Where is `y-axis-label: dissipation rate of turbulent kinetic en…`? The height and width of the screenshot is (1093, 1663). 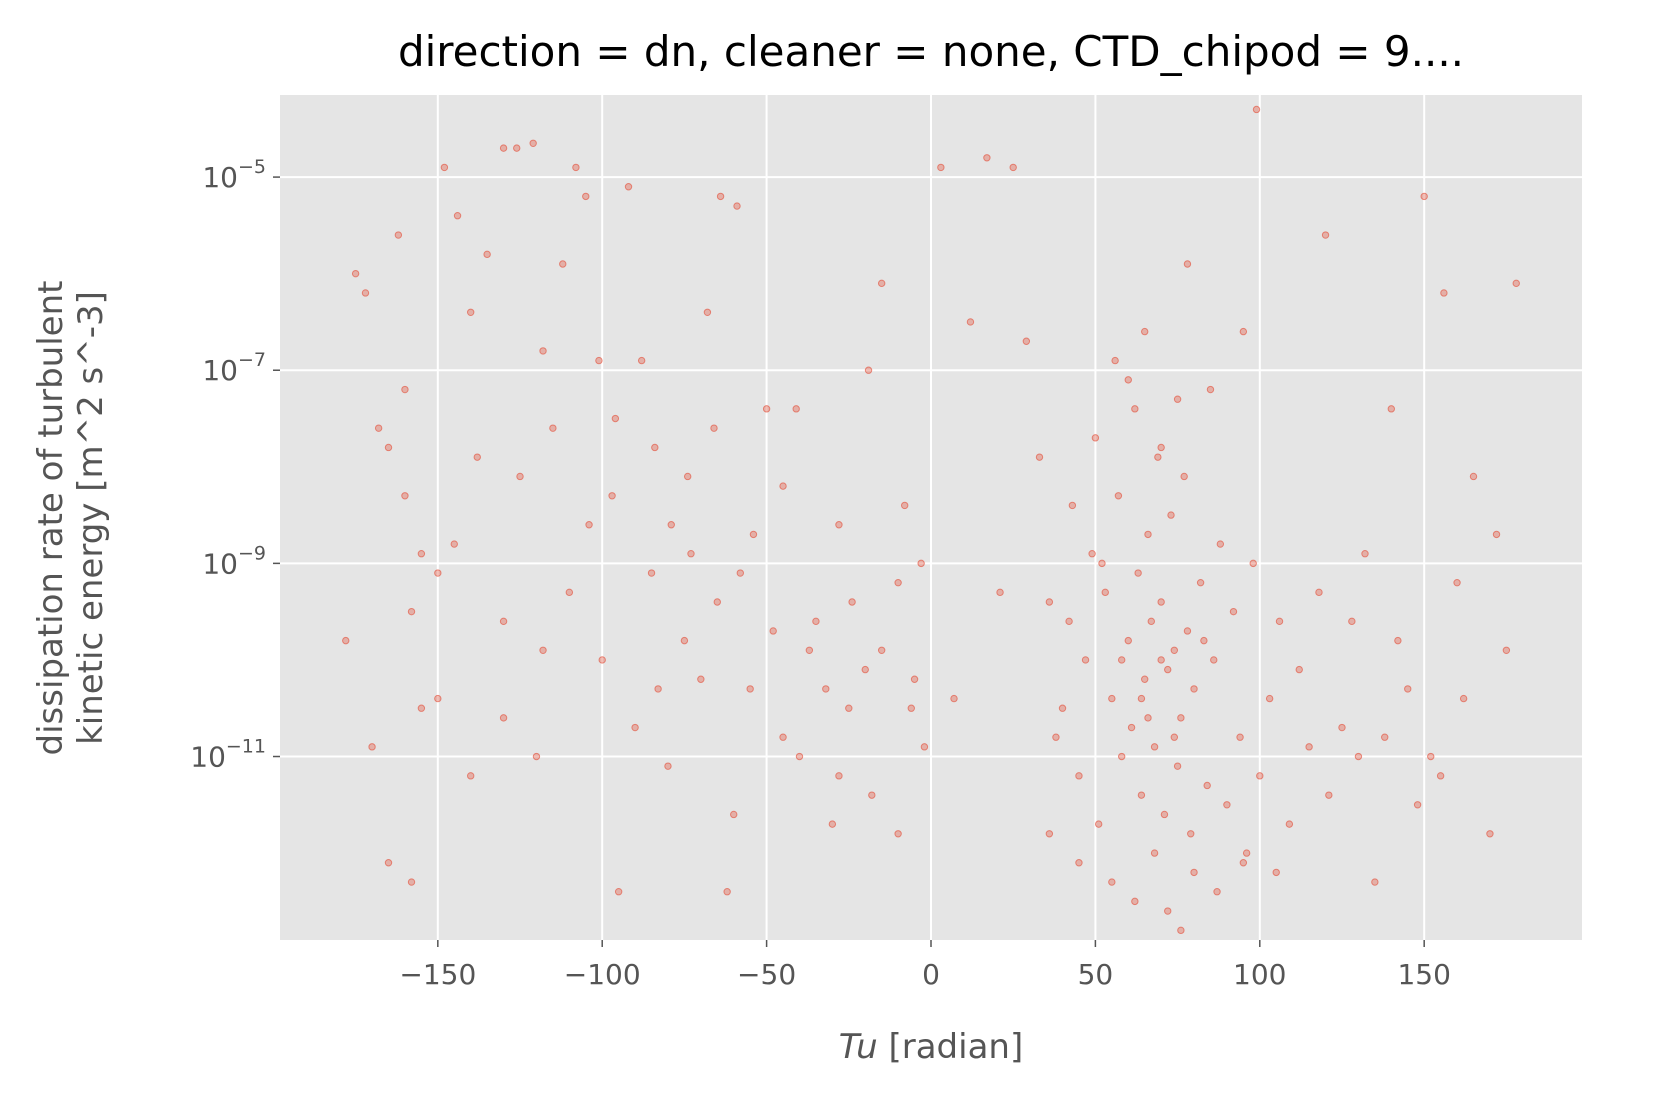 y-axis-label: dissipation rate of turbulent kinetic en… is located at coordinates (71, 518).